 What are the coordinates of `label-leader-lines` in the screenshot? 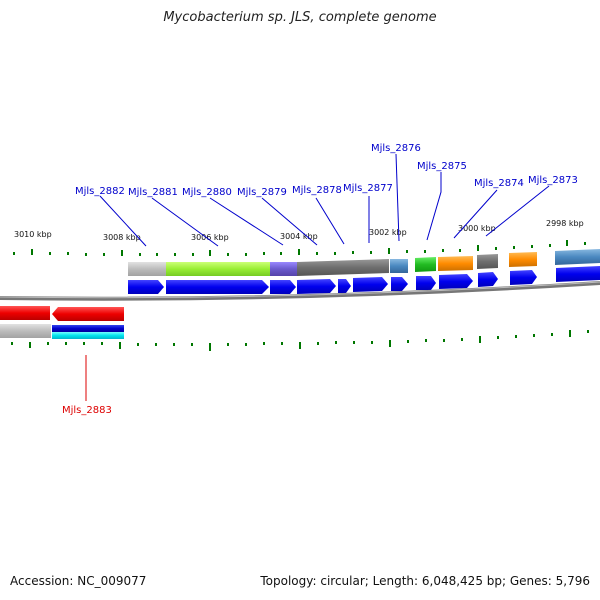 It's located at (324, 200).